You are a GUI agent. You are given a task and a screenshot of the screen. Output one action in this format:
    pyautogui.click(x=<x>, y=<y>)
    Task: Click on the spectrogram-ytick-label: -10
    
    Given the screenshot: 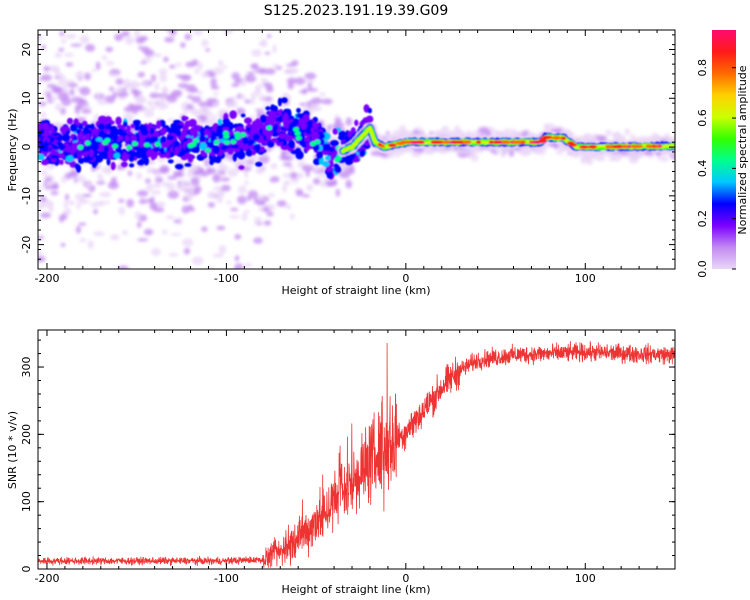 What is the action you would take?
    pyautogui.click(x=26, y=196)
    